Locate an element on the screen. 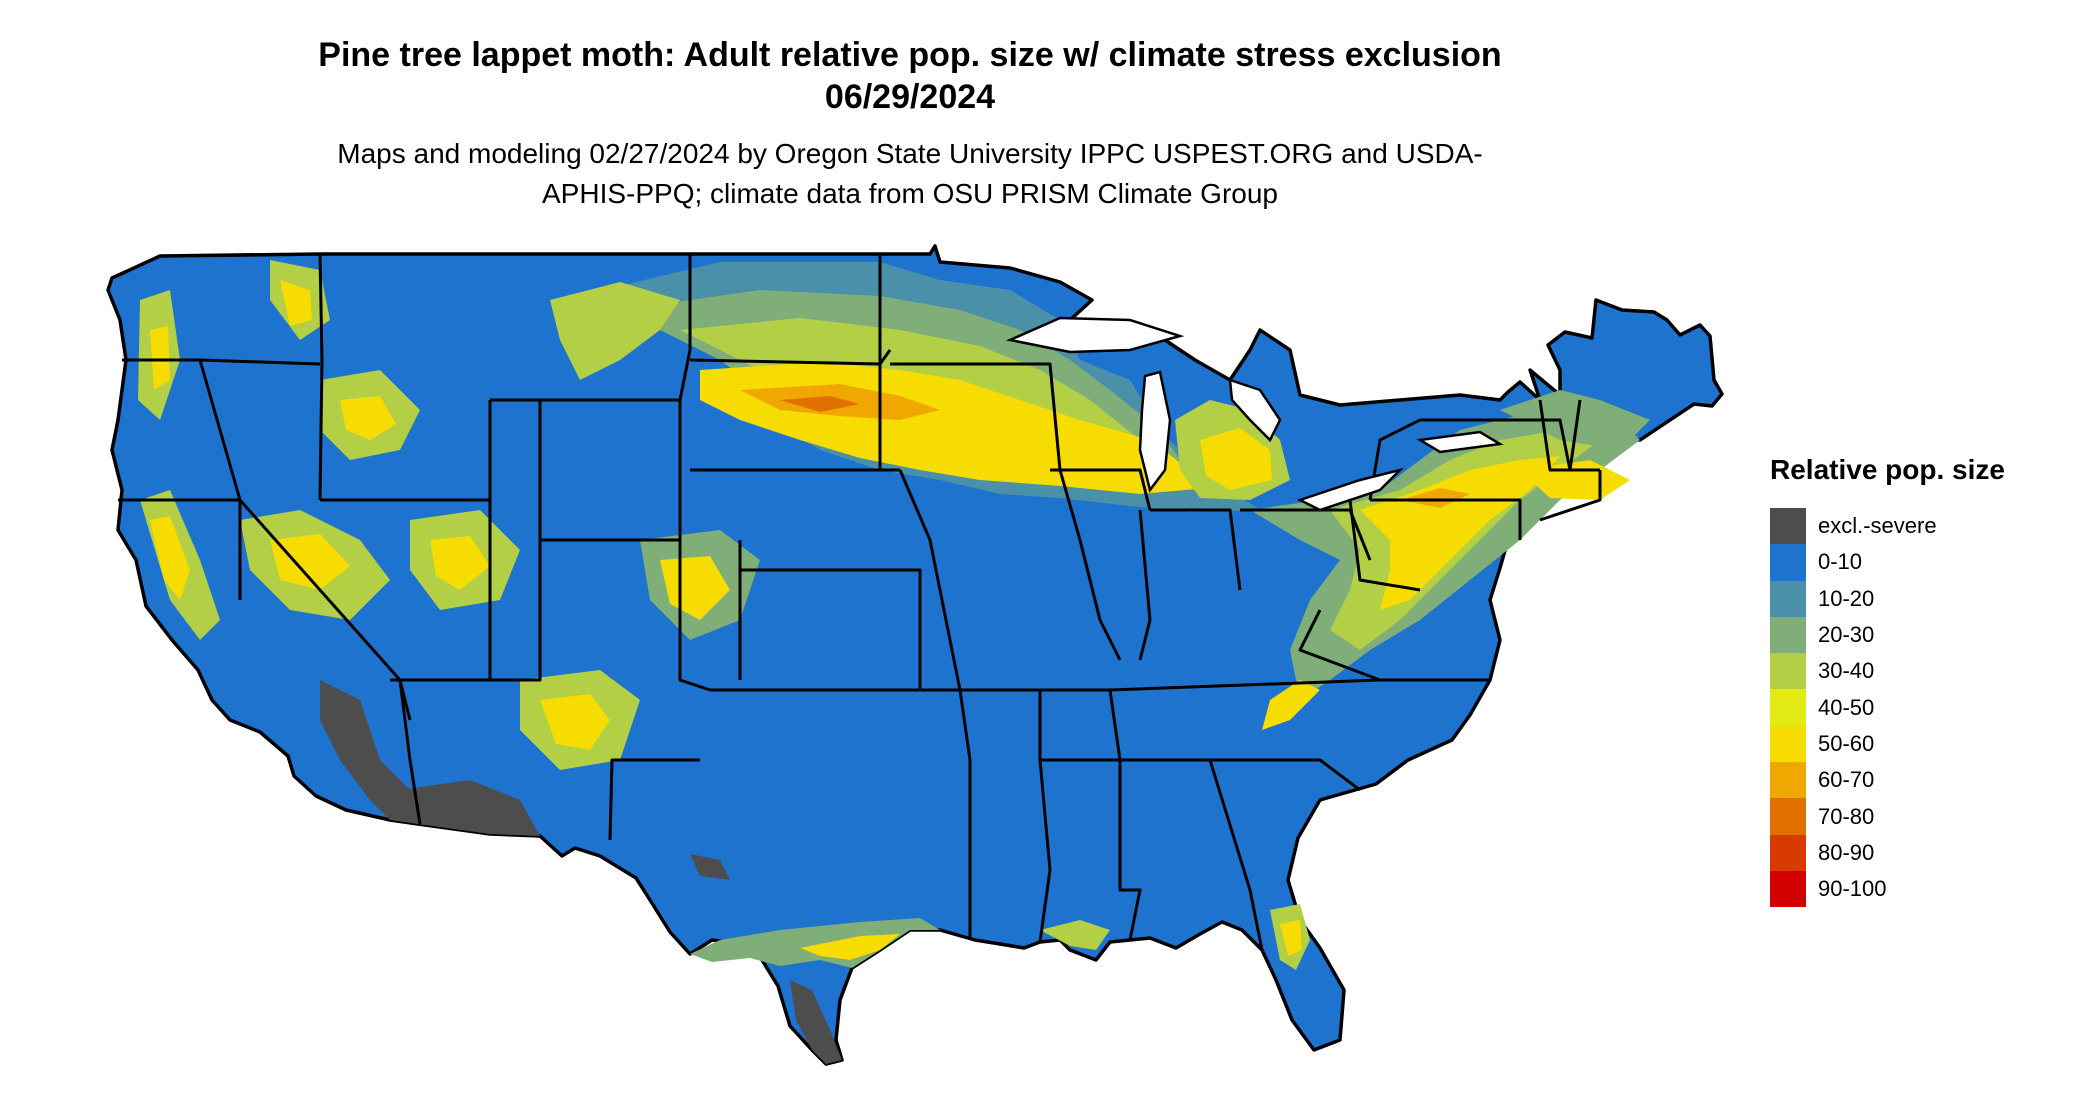  legend-item: 30-40 is located at coordinates (1920, 671).